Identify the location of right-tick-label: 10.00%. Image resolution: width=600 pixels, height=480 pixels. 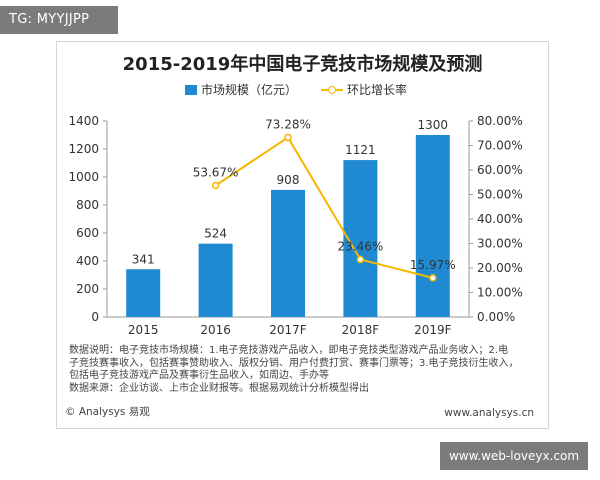
(500, 293).